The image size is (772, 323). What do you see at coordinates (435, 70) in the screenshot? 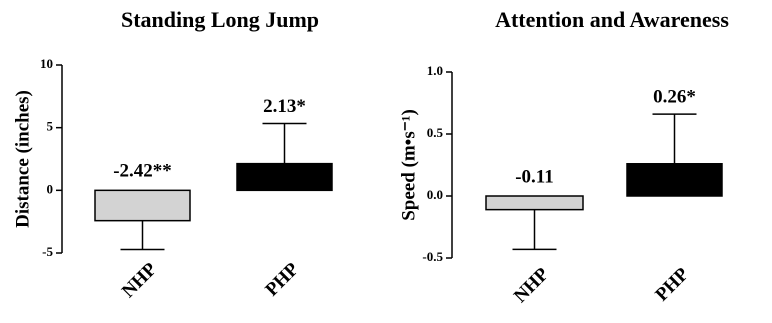
I see `y-tick-label: 1.0` at bounding box center [435, 70].